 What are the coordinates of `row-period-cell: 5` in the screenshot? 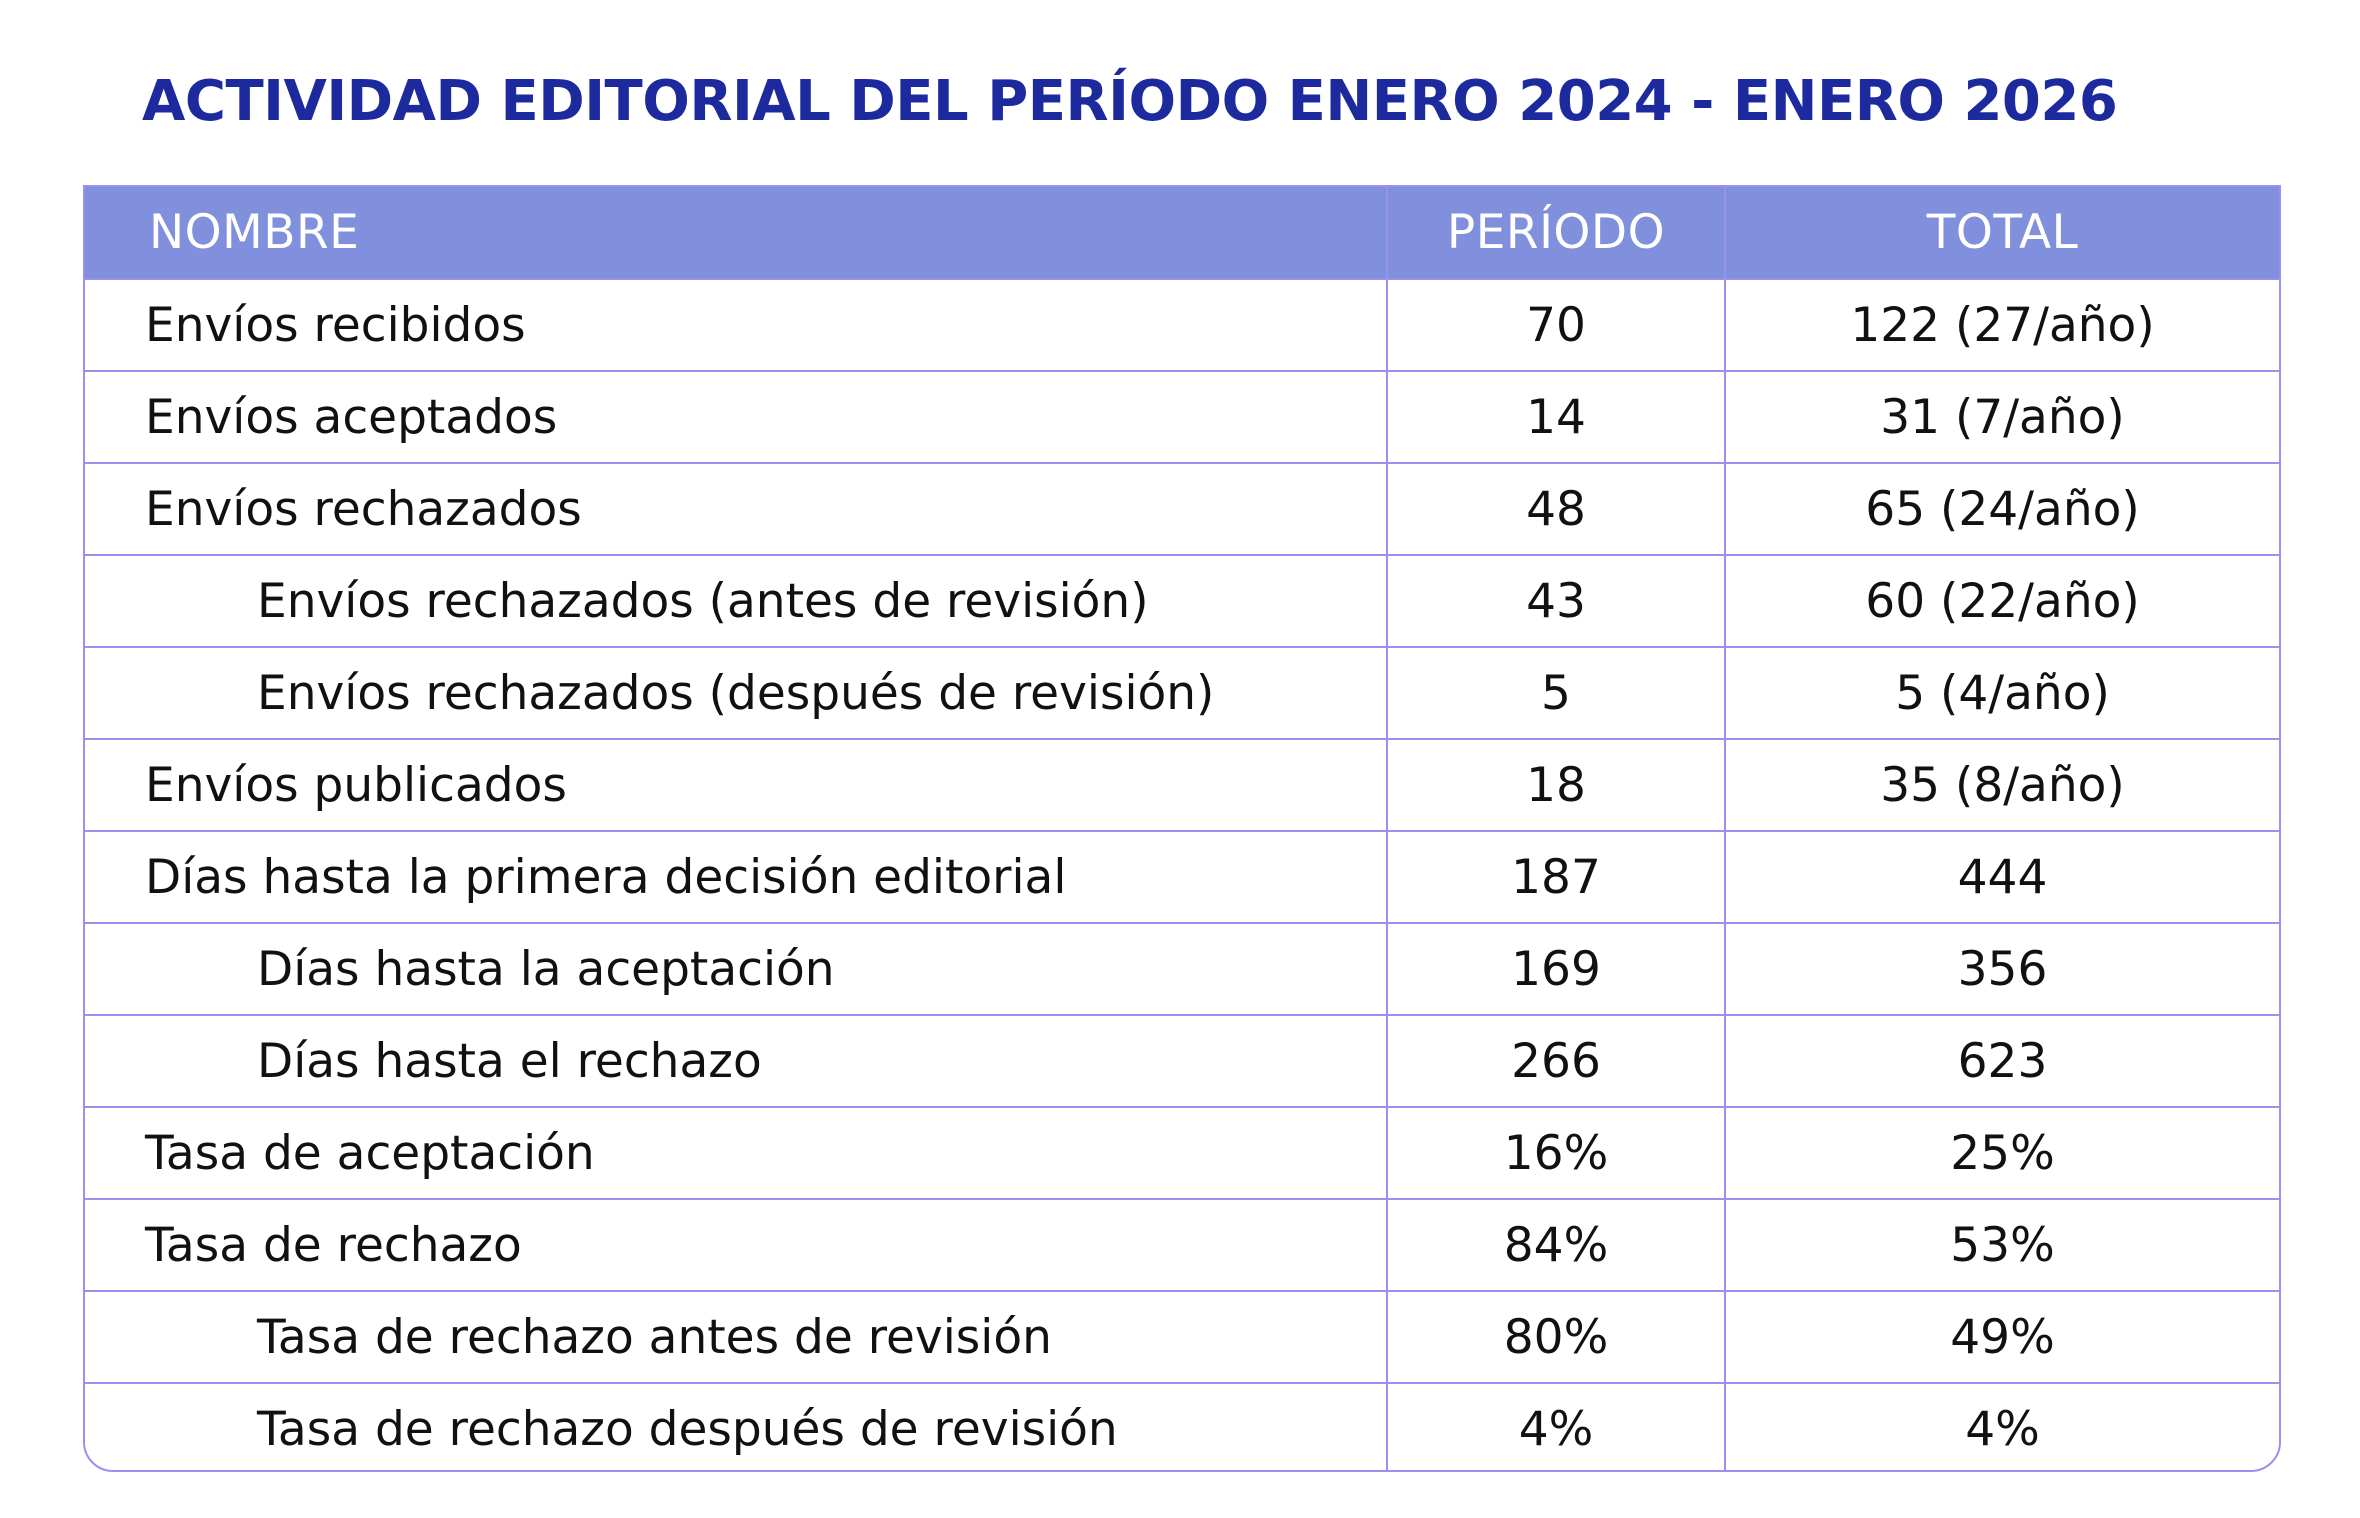 It's located at (1556, 693).